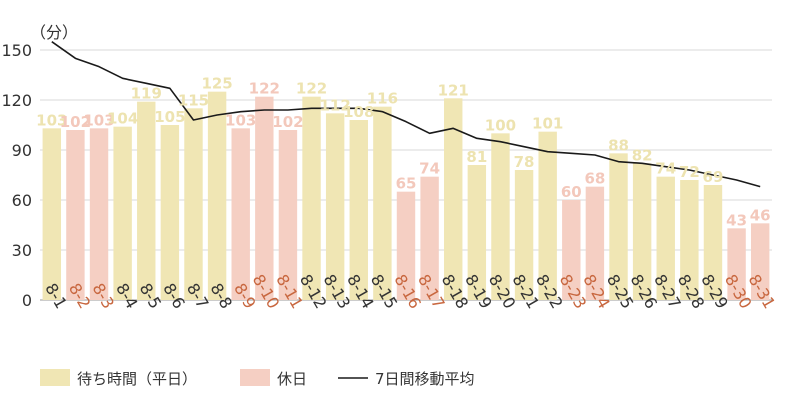 The width and height of the screenshot is (800, 400). I want to click on data-label-8-15: 116, so click(382, 99).